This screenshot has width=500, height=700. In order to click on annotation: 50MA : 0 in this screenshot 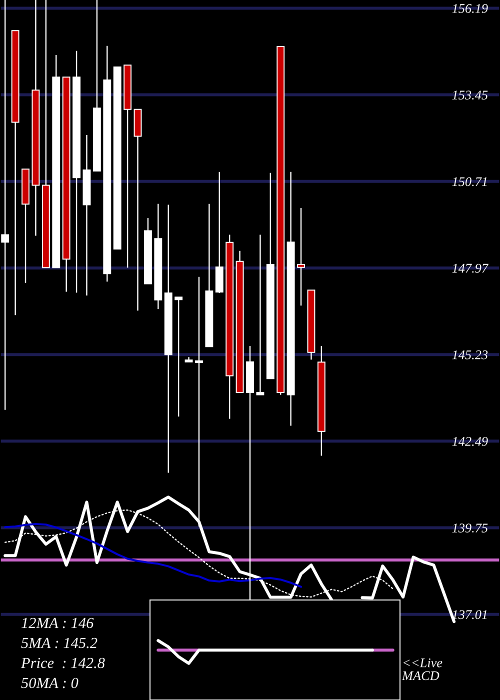, I will do `click(49, 683)`.